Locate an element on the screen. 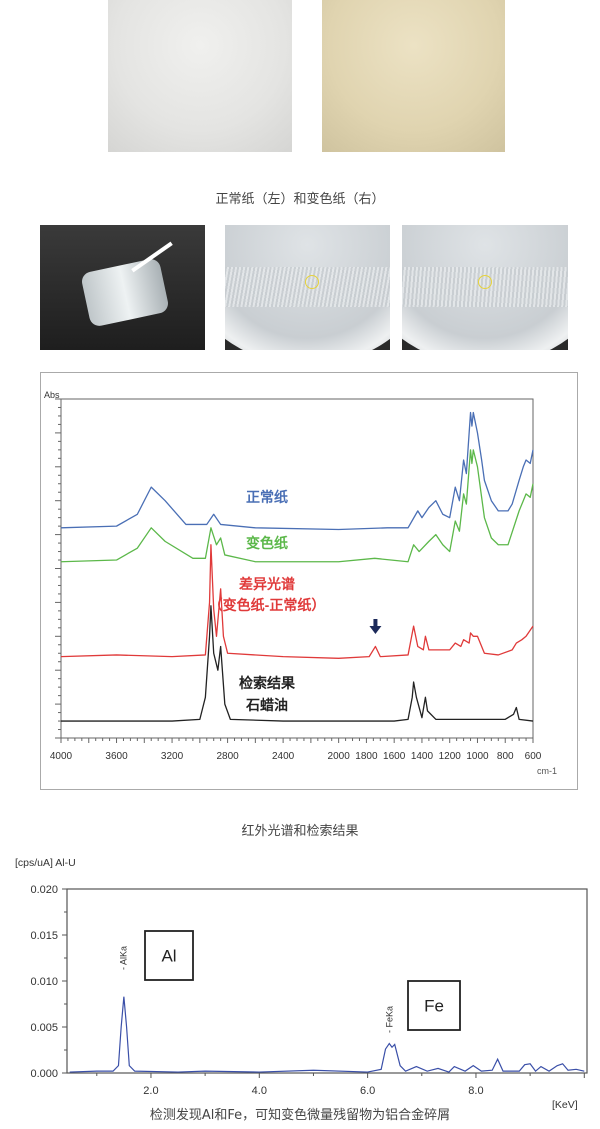  series-label-2: 差异光谱 is located at coordinates (267, 584).